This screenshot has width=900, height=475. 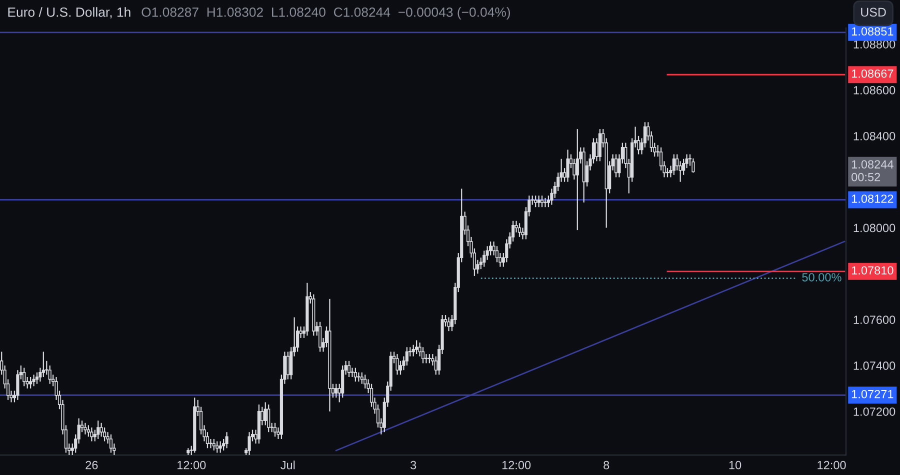 I want to click on x-tick-label: 10, so click(x=735, y=465).